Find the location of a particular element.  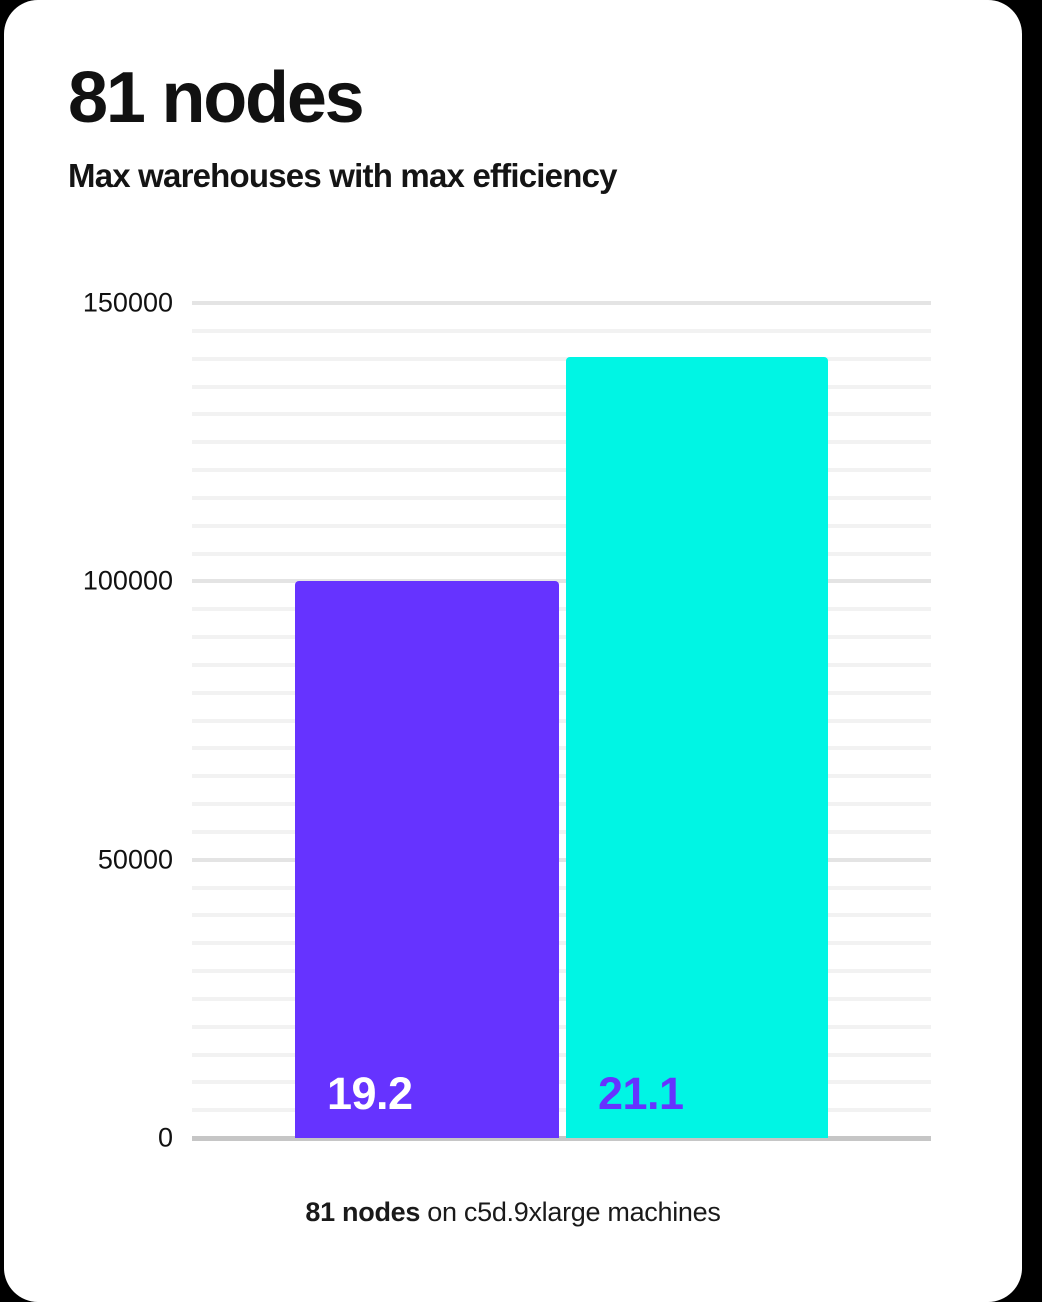

y-axis-tick-label: 0 is located at coordinates (165, 1137).